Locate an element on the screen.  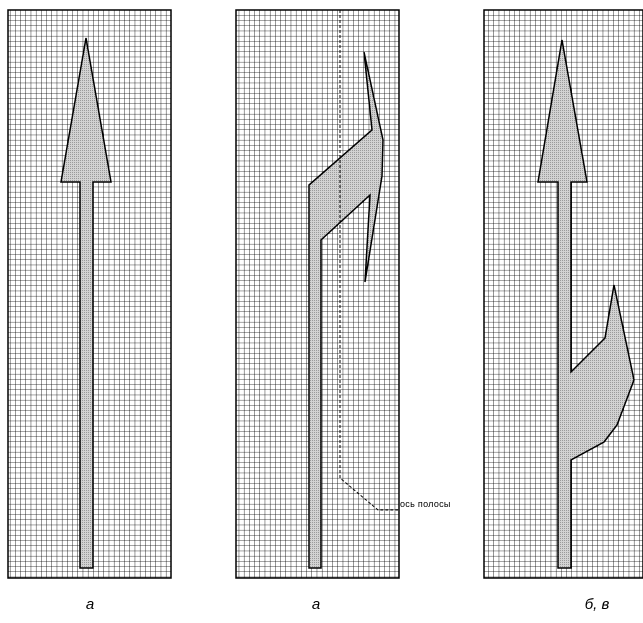
caption-panel-2: а is located at coordinates (316, 604).